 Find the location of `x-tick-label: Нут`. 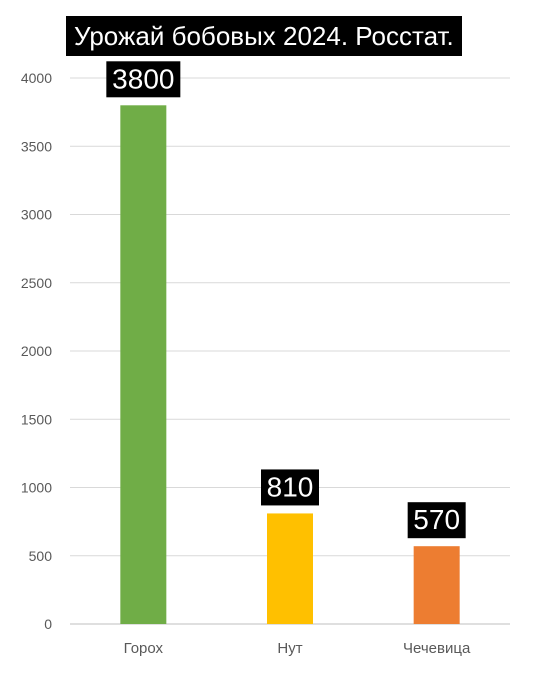

x-tick-label: Нут is located at coordinates (289, 648).